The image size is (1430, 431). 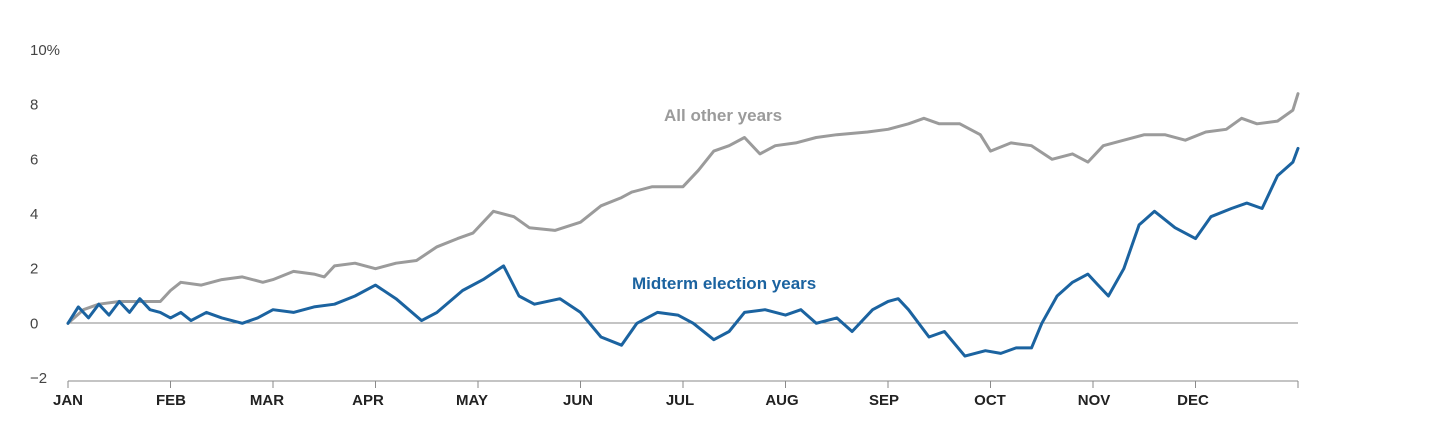 I want to click on y-tick-label: 8, so click(x=34, y=105).